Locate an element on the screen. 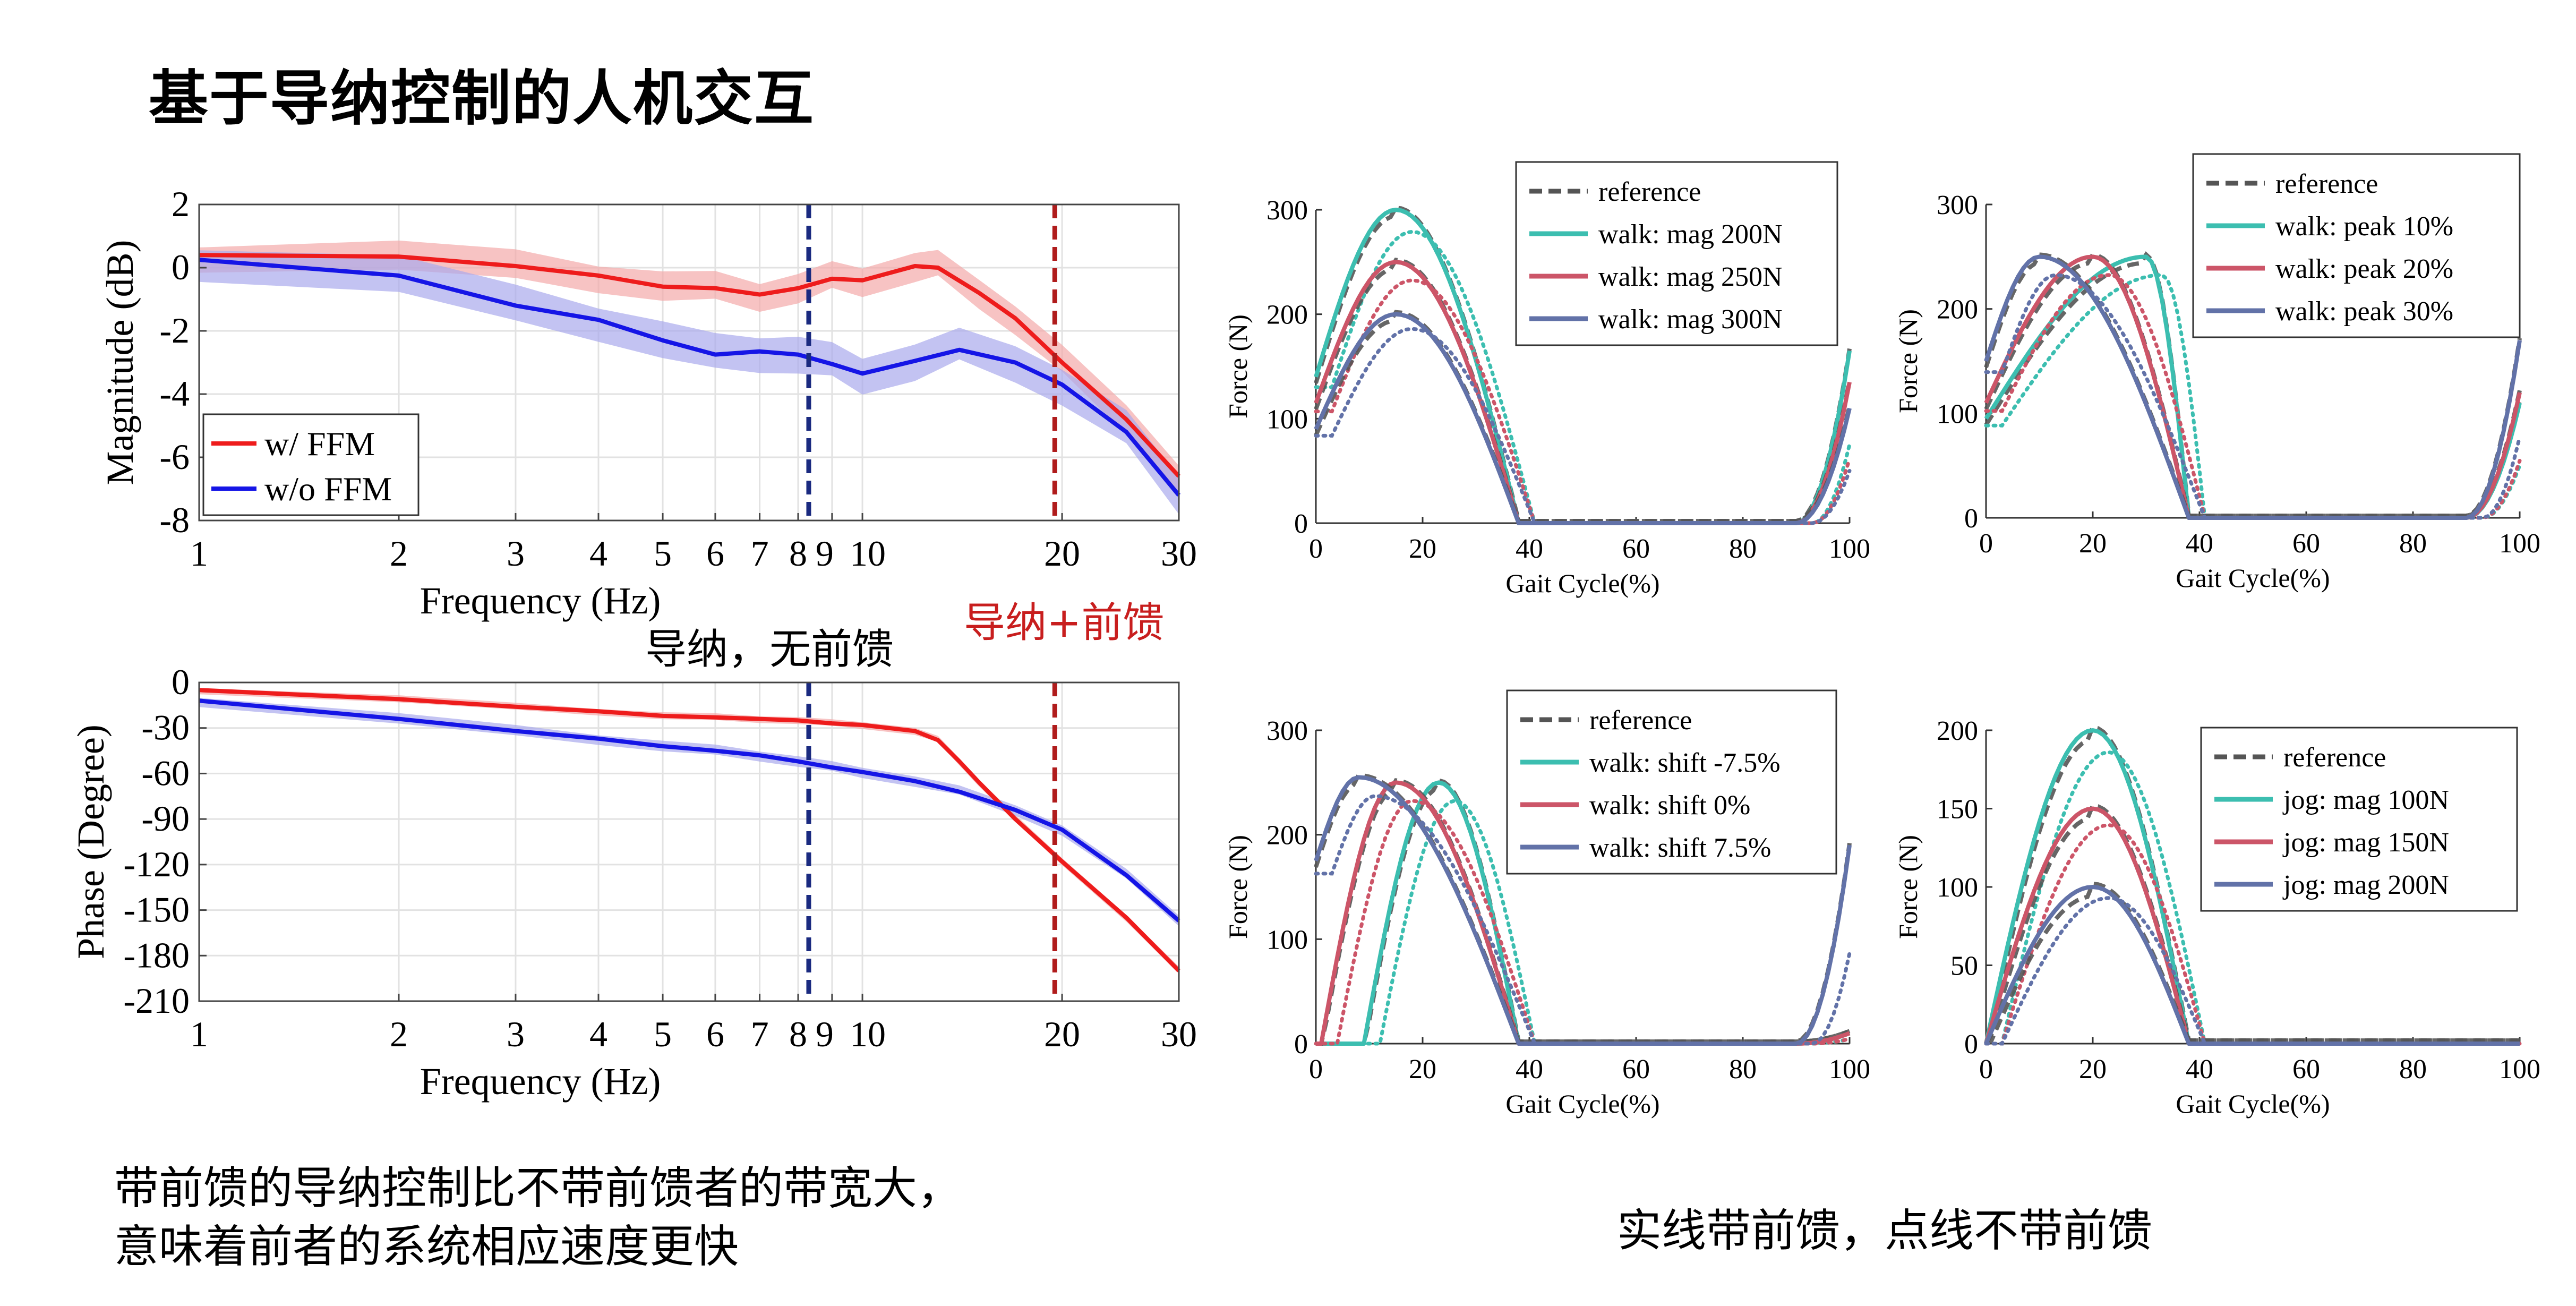  x-tick-label: 6 is located at coordinates (715, 1034).